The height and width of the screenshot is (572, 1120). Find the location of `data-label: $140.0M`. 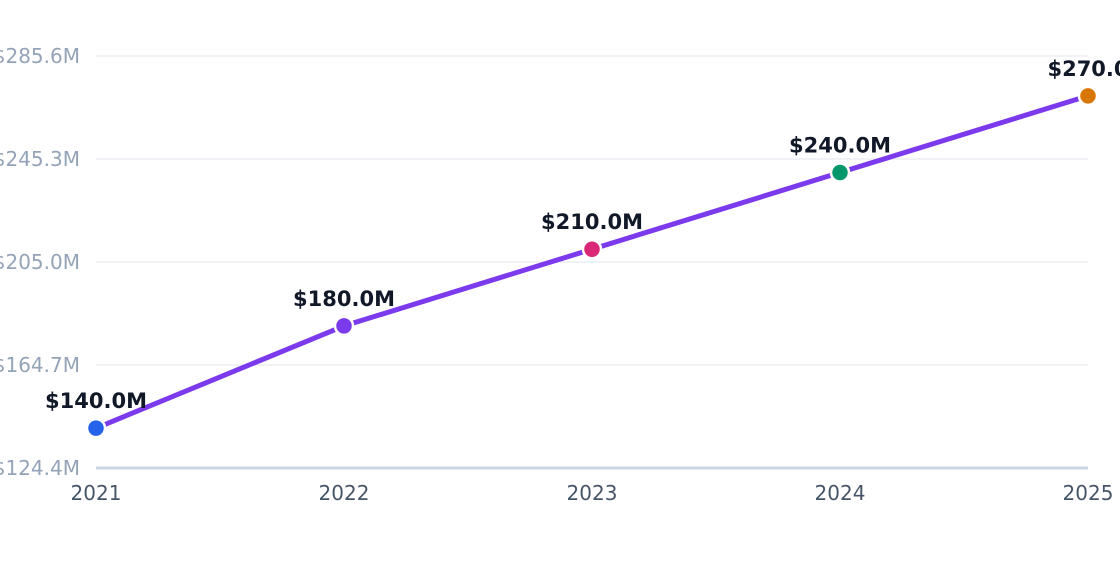

data-label: $140.0M is located at coordinates (96, 401).